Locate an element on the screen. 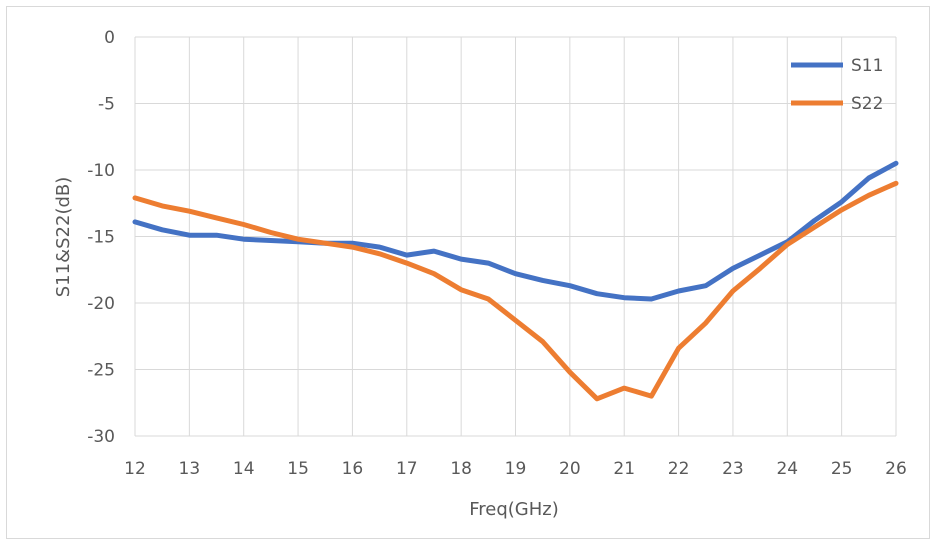  legend-label-s11: S11 is located at coordinates (867, 66).